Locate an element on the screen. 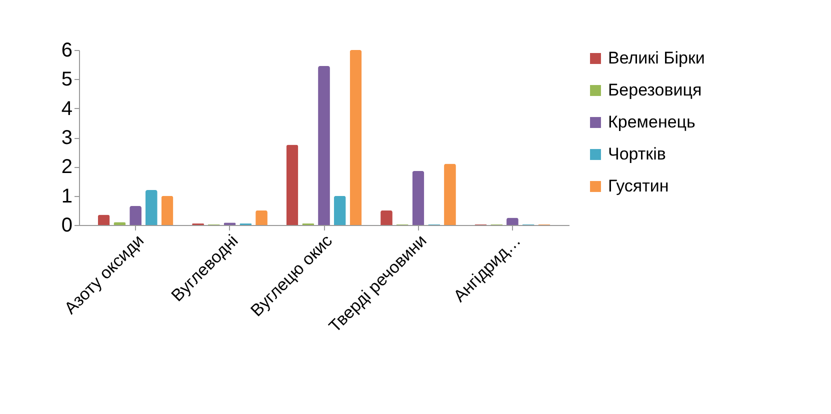 The width and height of the screenshot is (831, 414). y-tick-label: 6 is located at coordinates (66, 51).